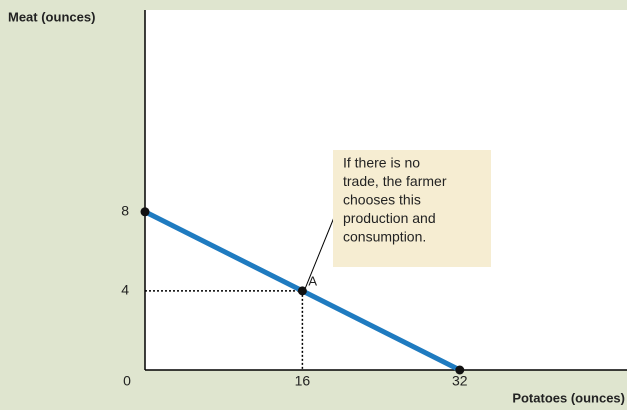 This screenshot has height=415, width=627. What do you see at coordinates (312, 280) in the screenshot?
I see `point-label: A` at bounding box center [312, 280].